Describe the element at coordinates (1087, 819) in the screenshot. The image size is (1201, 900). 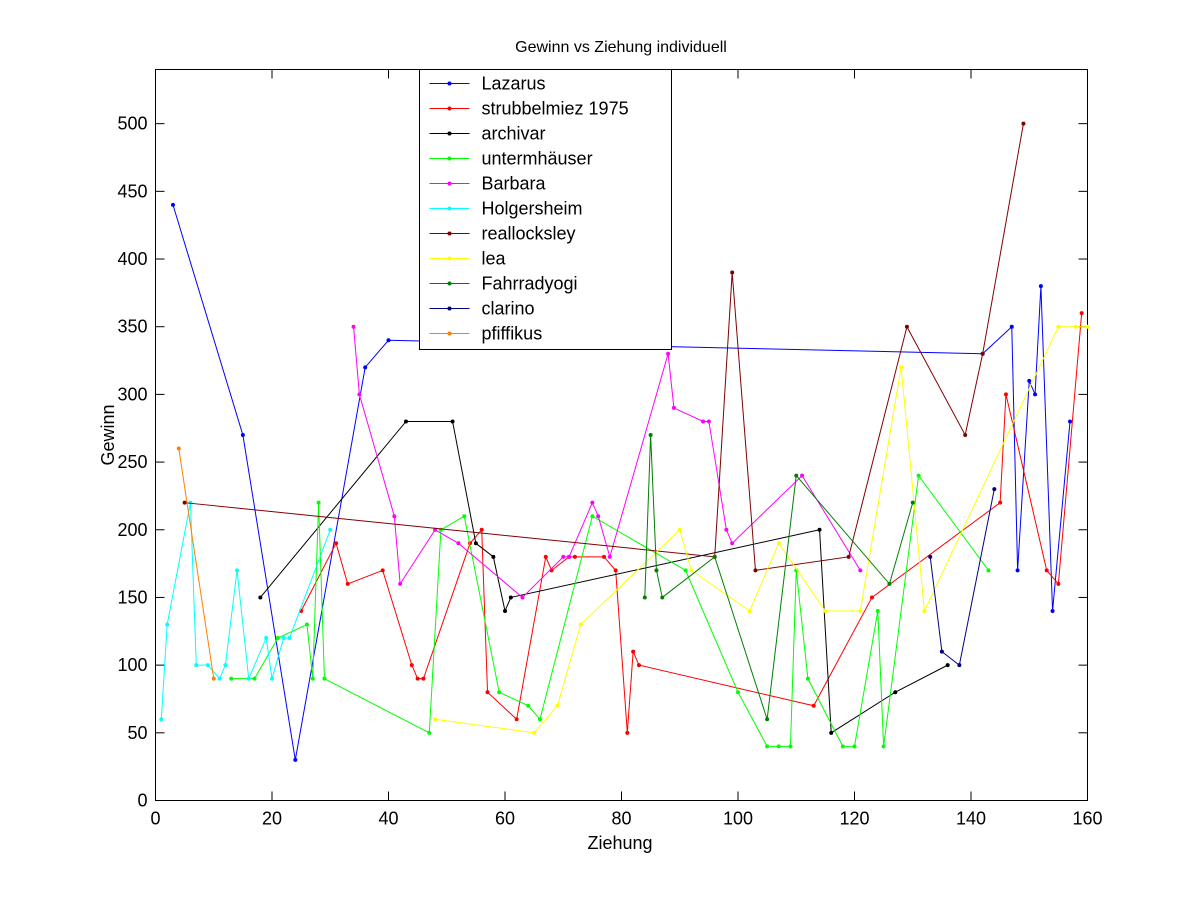
I see `x-tick-label: 160` at that location.